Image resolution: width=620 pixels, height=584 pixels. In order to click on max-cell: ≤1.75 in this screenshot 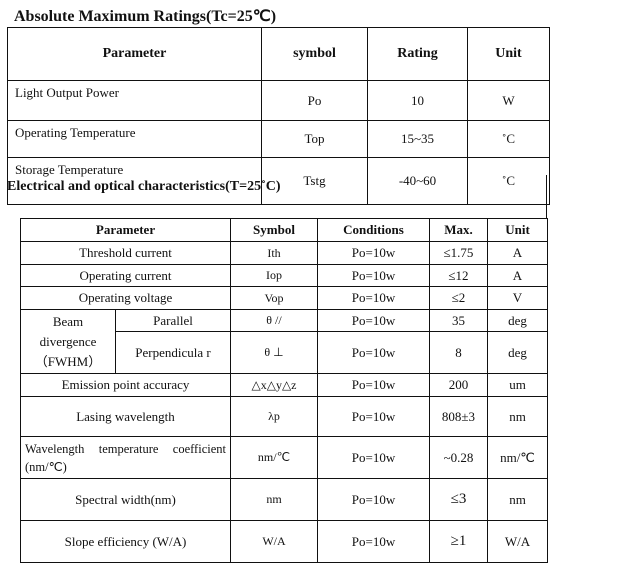, I will do `click(458, 253)`.